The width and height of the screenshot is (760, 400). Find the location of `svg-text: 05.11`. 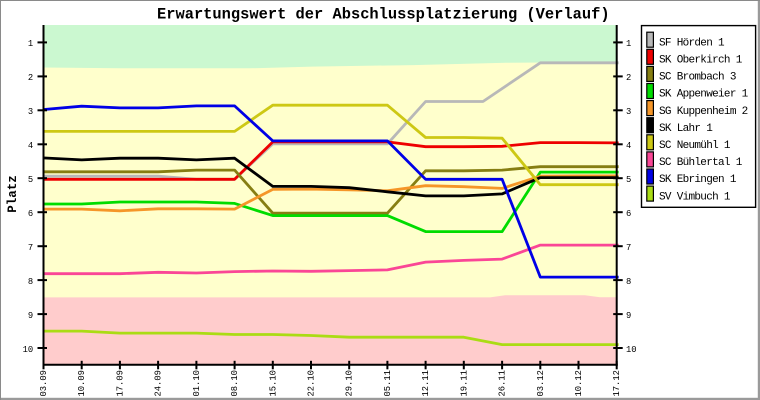

svg-text: 05.11 is located at coordinates (388, 383).